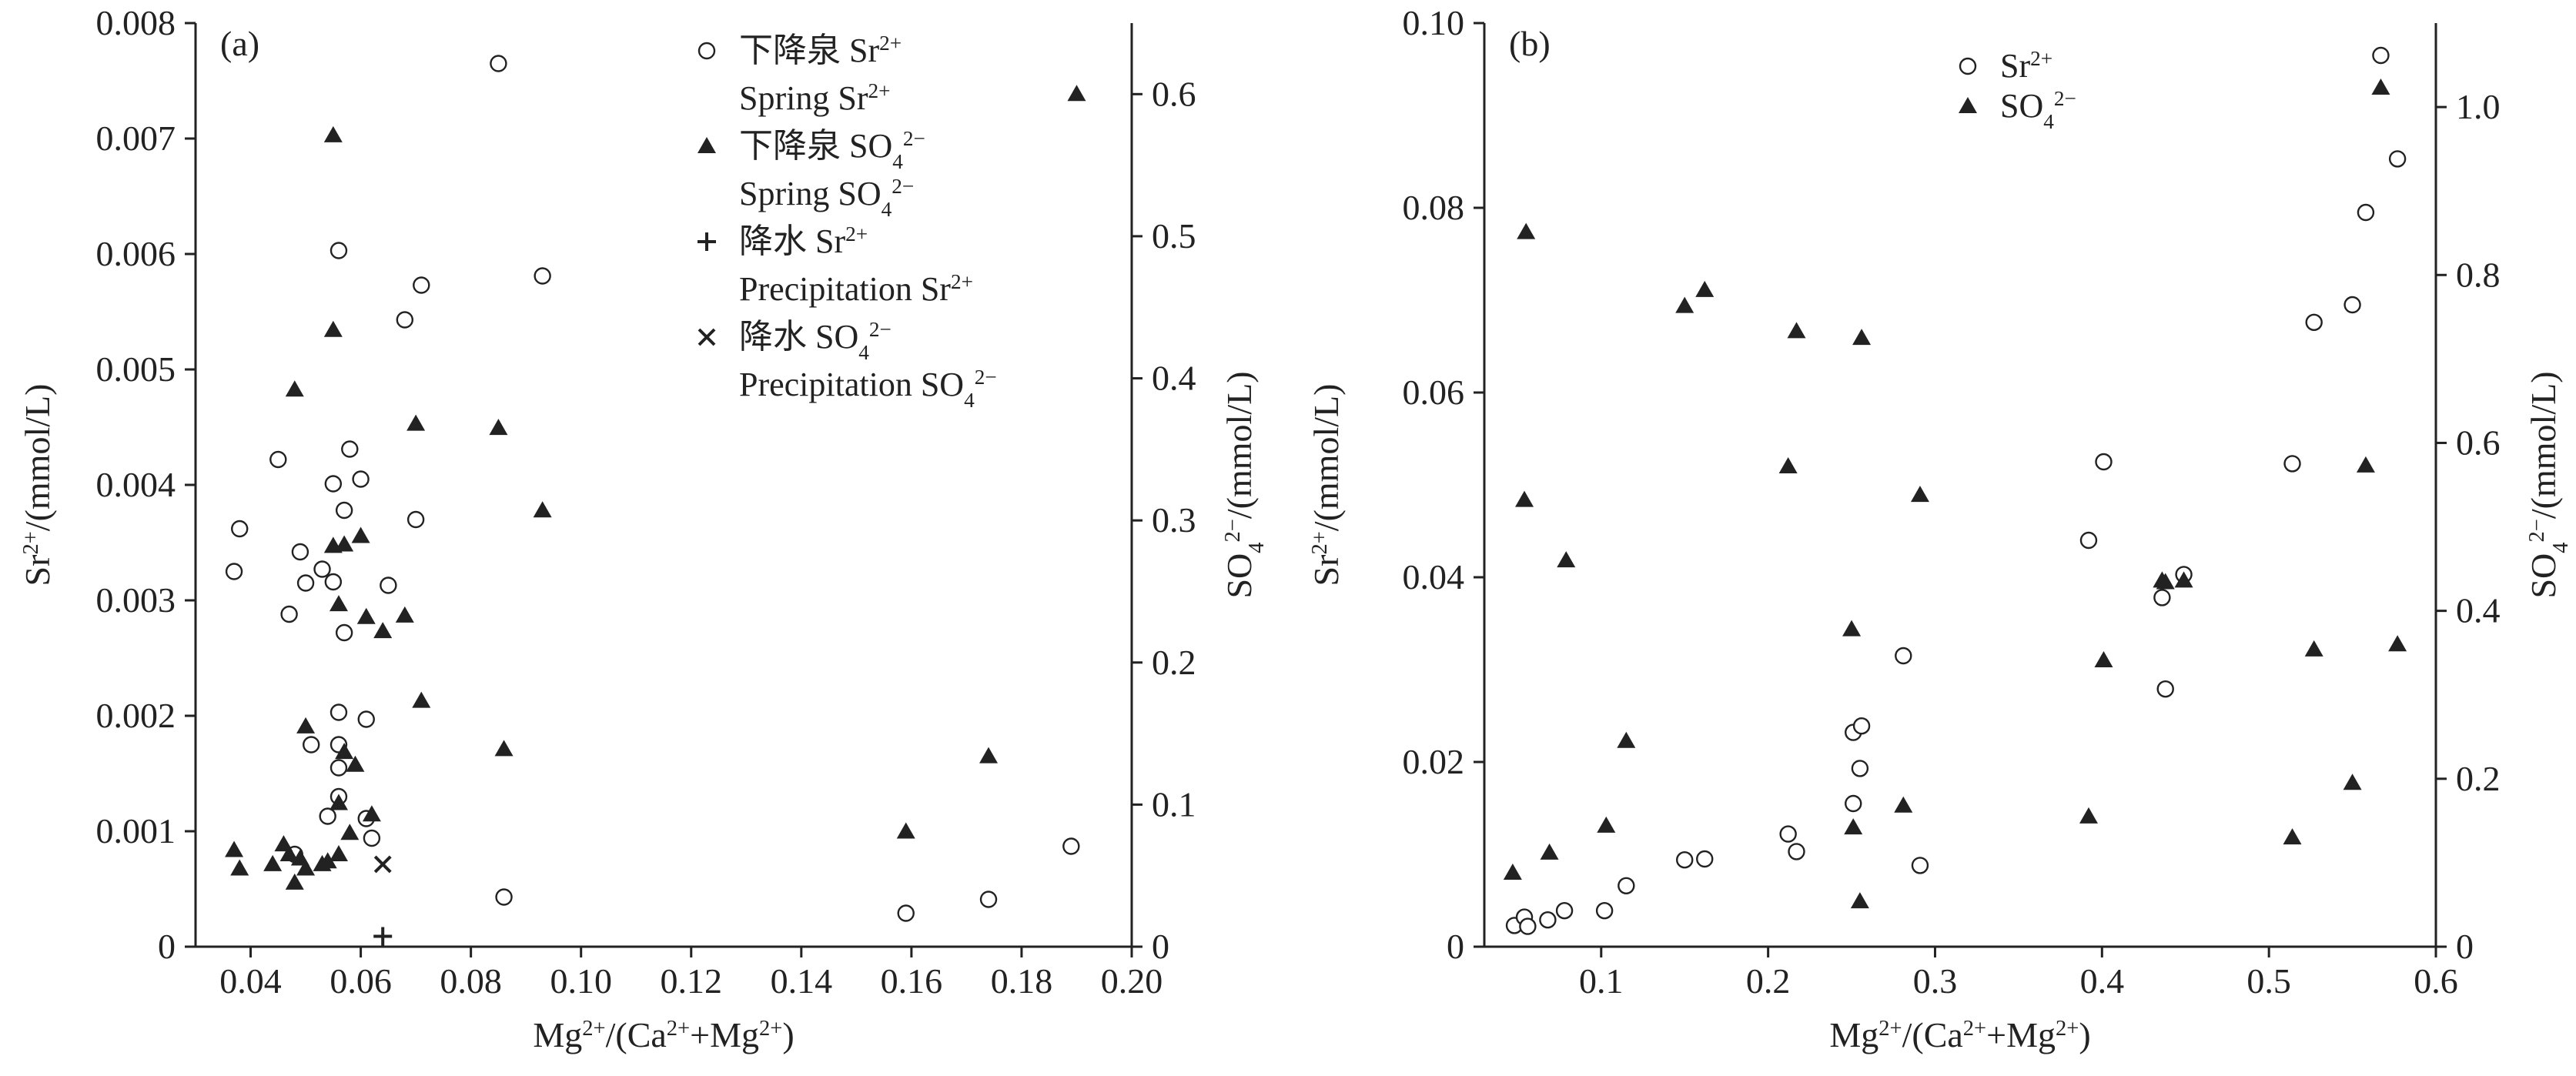  What do you see at coordinates (1434, 577) in the screenshot?
I see `y-left-tick-label: 0.04` at bounding box center [1434, 577].